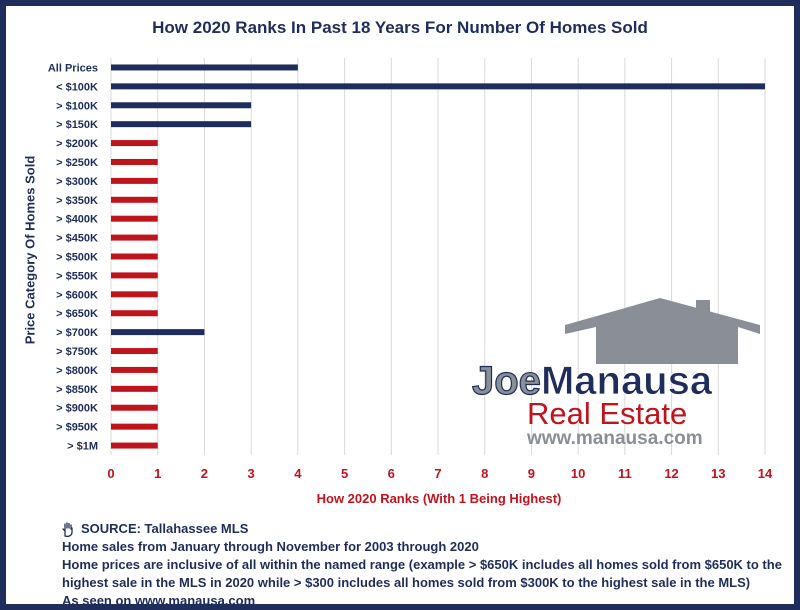  Describe the element at coordinates (110, 473) in the screenshot. I see `x-tick-label: 0` at that location.